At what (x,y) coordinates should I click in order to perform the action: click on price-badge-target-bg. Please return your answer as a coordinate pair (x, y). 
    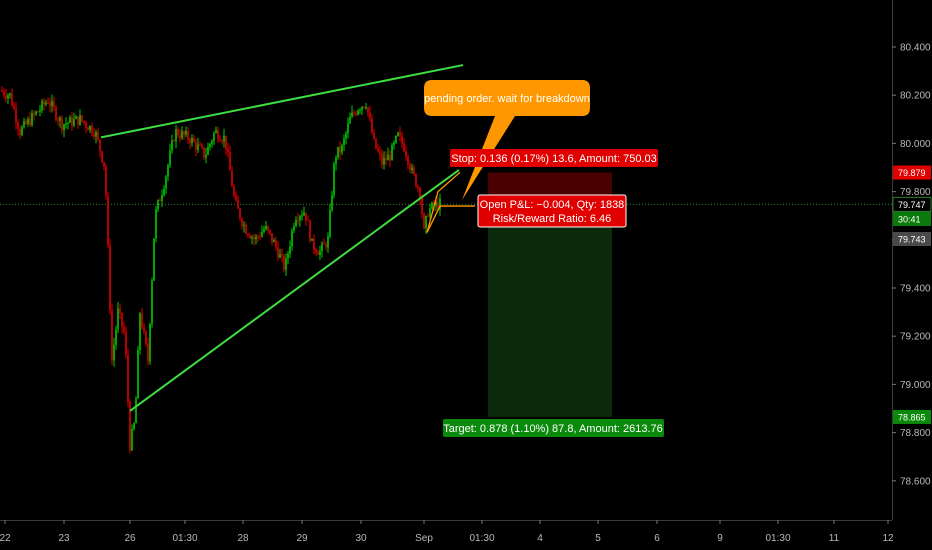
    Looking at the image, I should click on (912, 416).